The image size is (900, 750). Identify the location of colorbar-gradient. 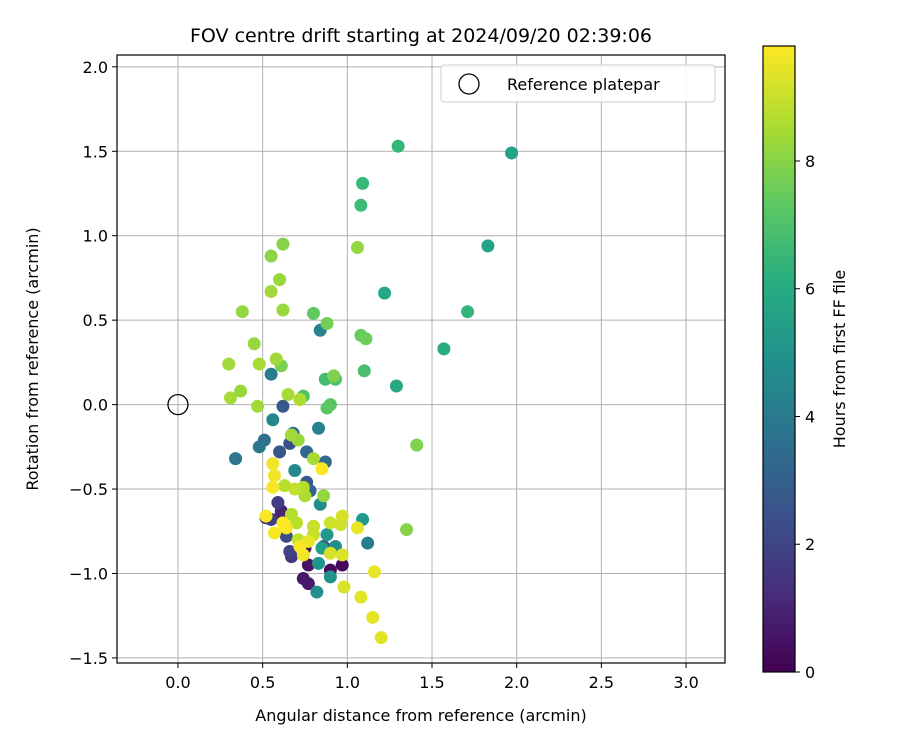
(779, 359).